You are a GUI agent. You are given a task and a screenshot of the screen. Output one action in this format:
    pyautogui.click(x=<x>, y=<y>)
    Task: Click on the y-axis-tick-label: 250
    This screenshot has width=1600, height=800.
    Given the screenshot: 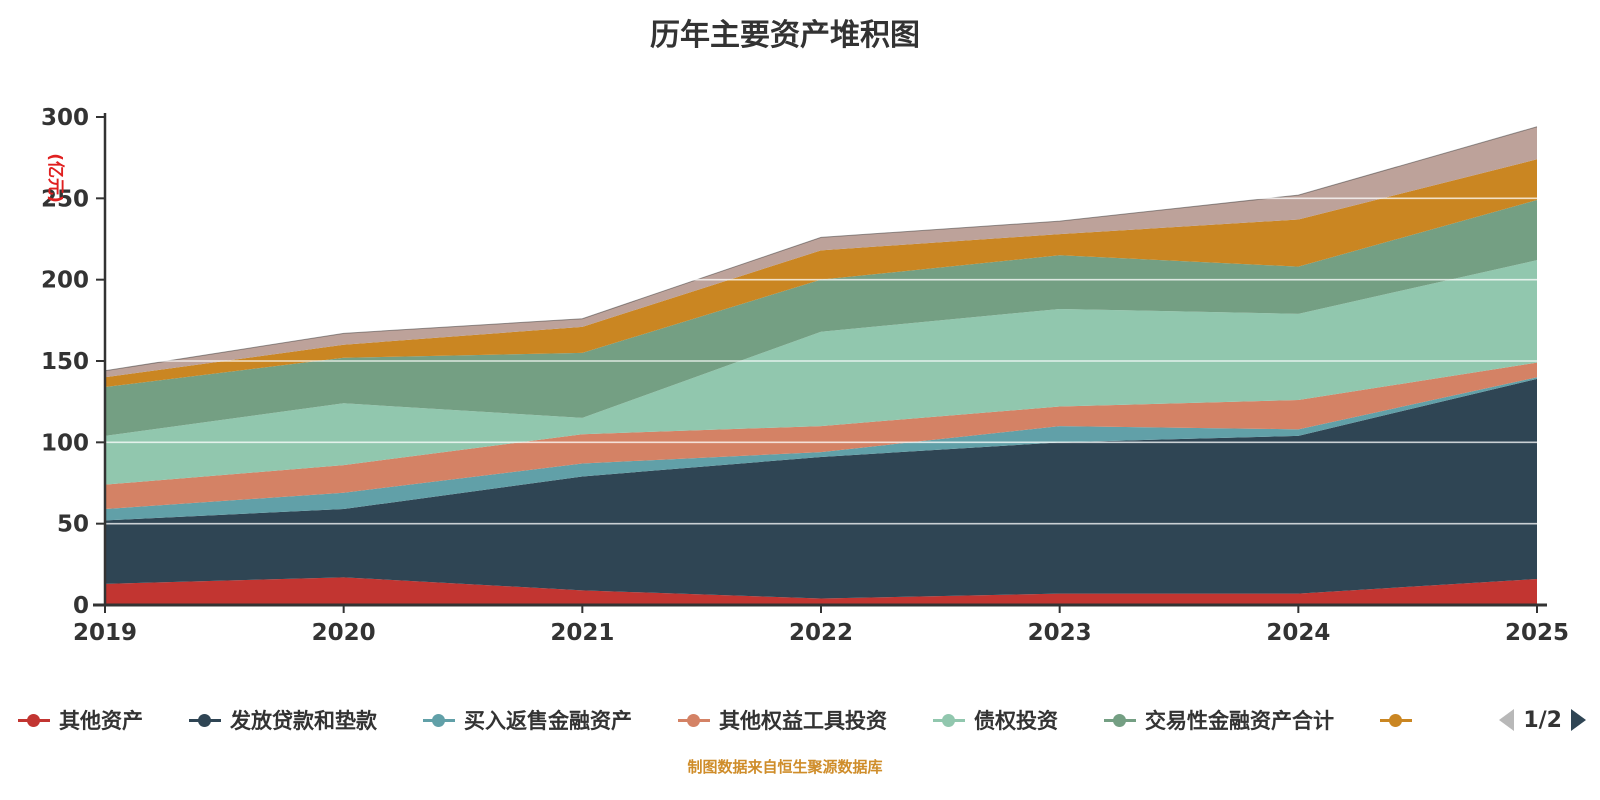 What is the action you would take?
    pyautogui.click(x=65, y=199)
    